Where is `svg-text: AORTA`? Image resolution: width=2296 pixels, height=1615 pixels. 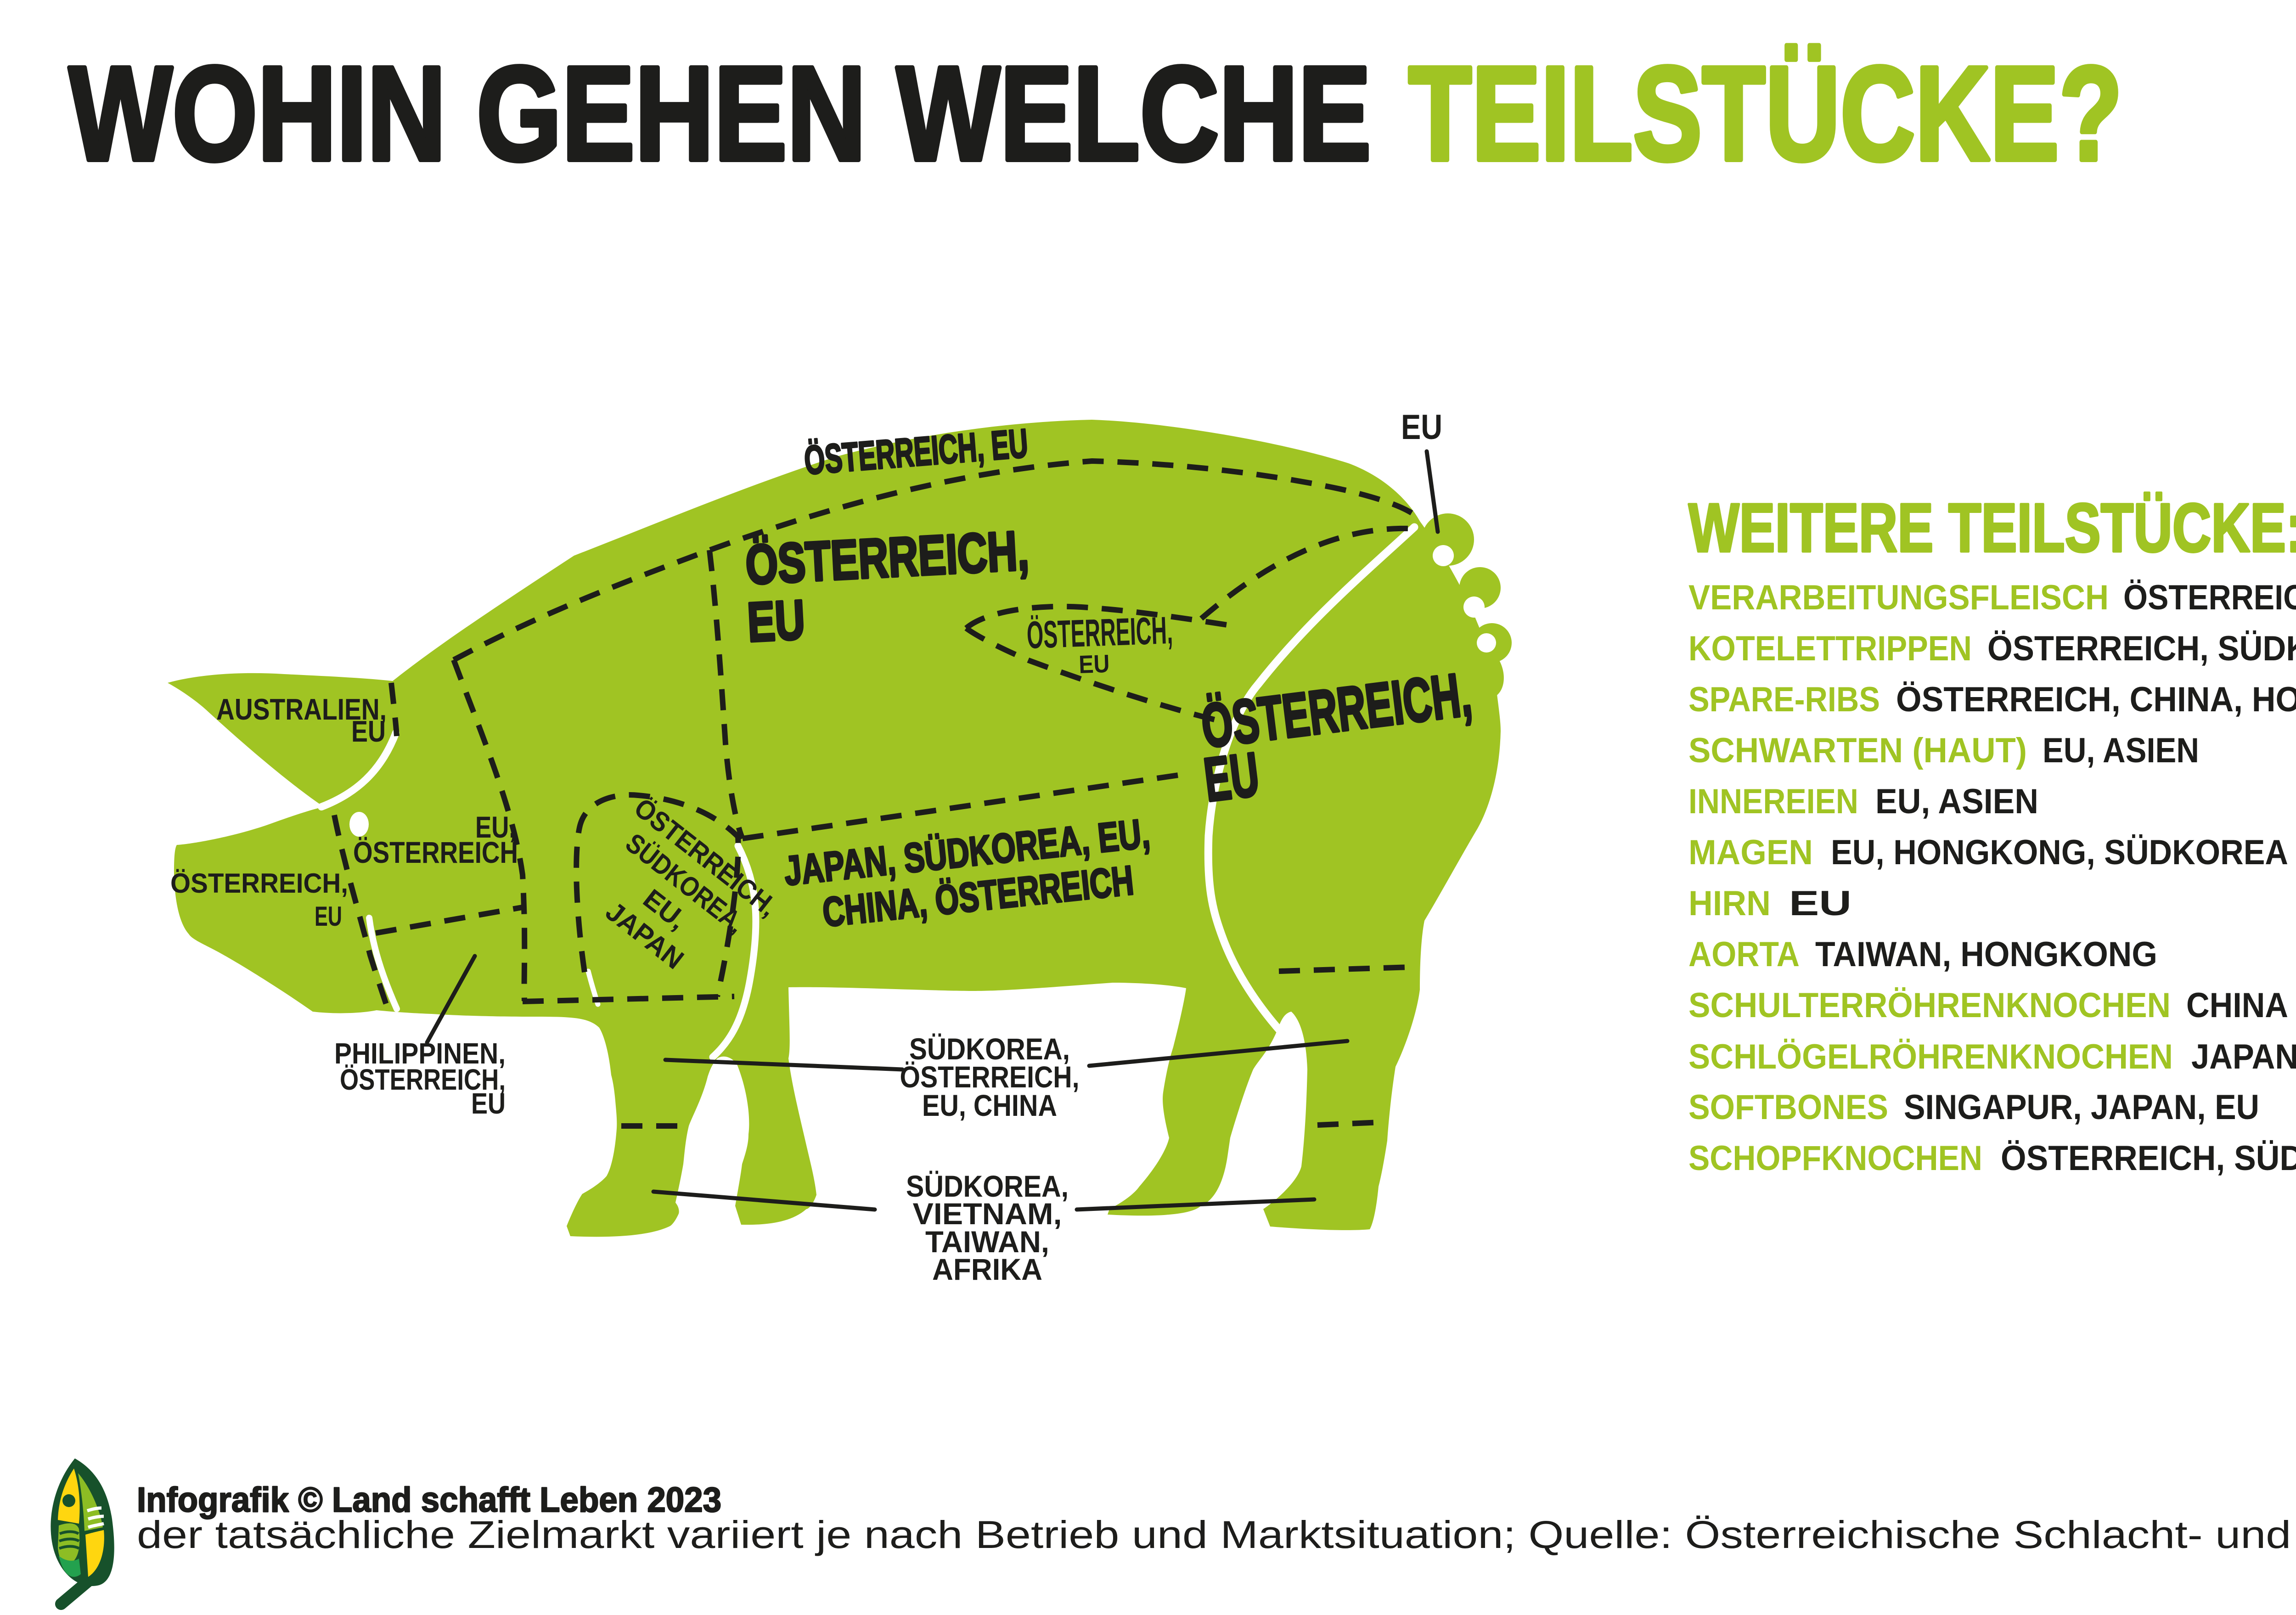 svg-text: AORTA is located at coordinates (1744, 955).